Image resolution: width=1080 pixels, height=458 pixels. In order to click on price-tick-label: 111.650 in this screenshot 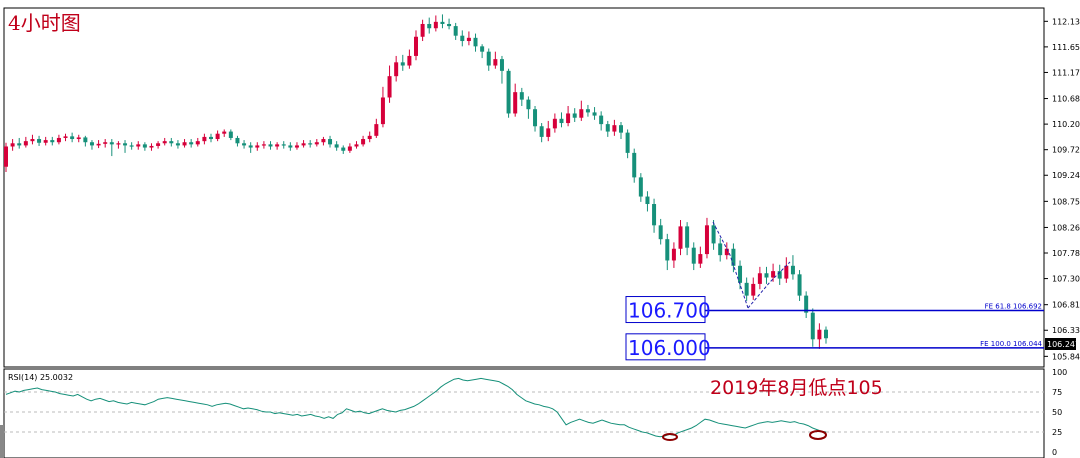, I will do `click(1066, 47)`.